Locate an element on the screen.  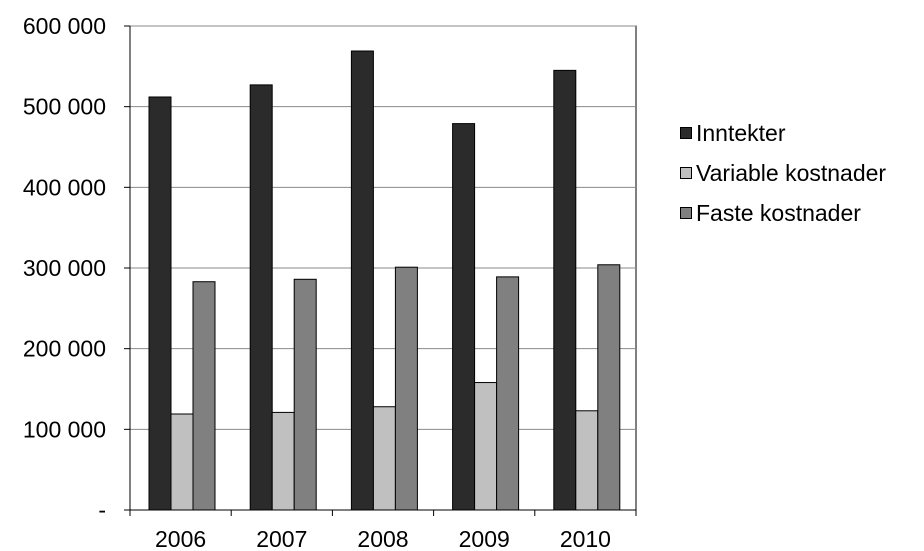
y-tick-label: 400 000 is located at coordinates (64, 187).